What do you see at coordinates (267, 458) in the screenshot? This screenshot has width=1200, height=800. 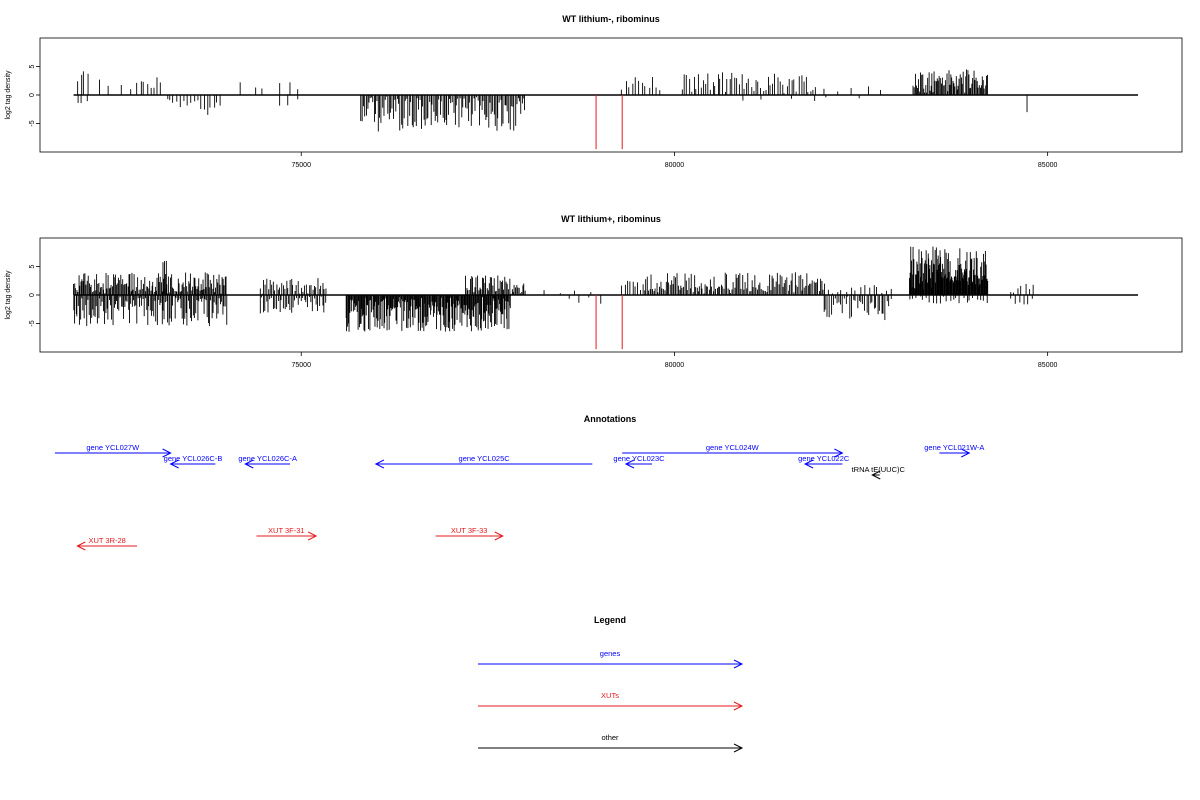 I see `feature-label: gene YCL026C-A` at bounding box center [267, 458].